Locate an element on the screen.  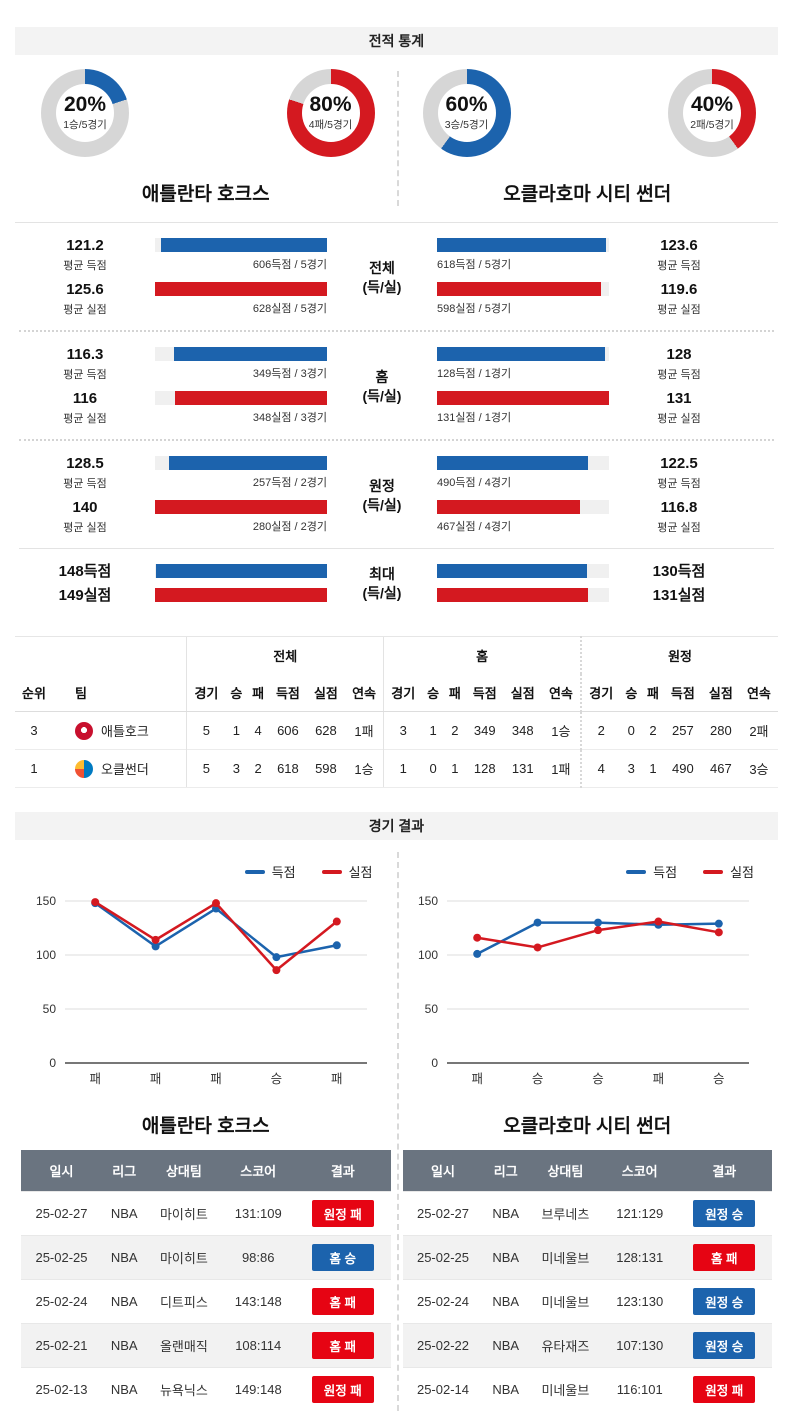
stat-cell: 348 is located at coordinates (523, 731).